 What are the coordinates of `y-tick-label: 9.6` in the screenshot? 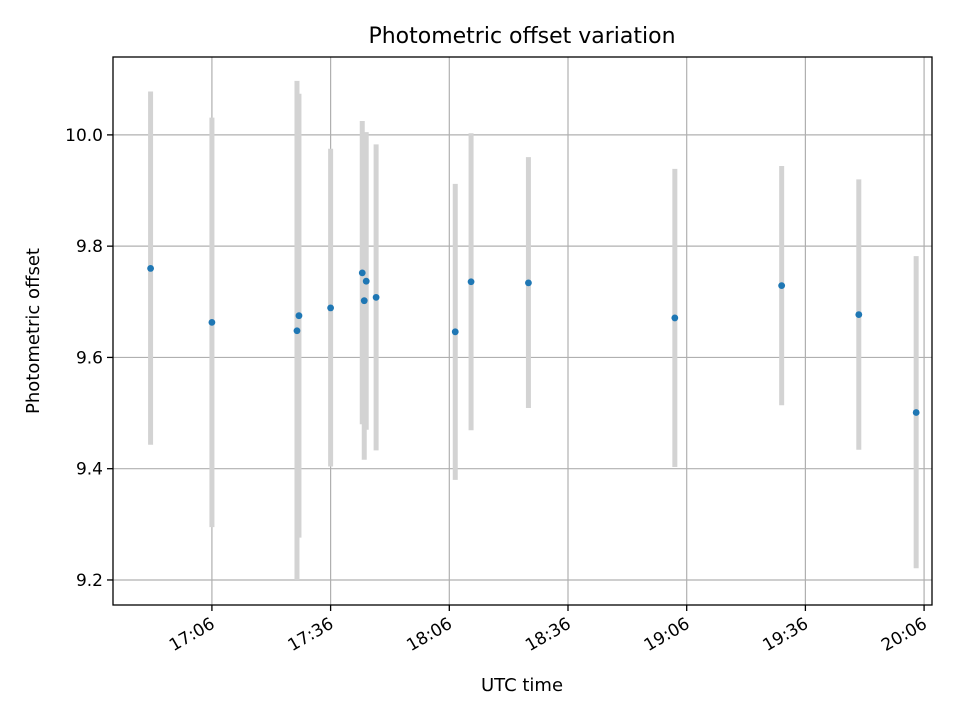 It's located at (89, 358).